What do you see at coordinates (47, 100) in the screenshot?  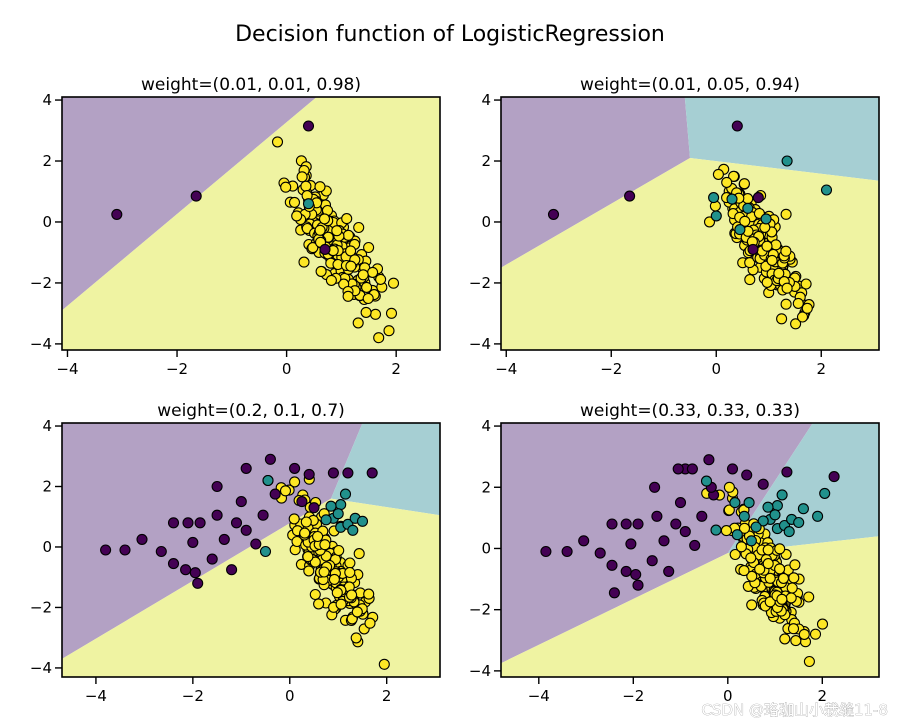 I see `y-tick-label: 4` at bounding box center [47, 100].